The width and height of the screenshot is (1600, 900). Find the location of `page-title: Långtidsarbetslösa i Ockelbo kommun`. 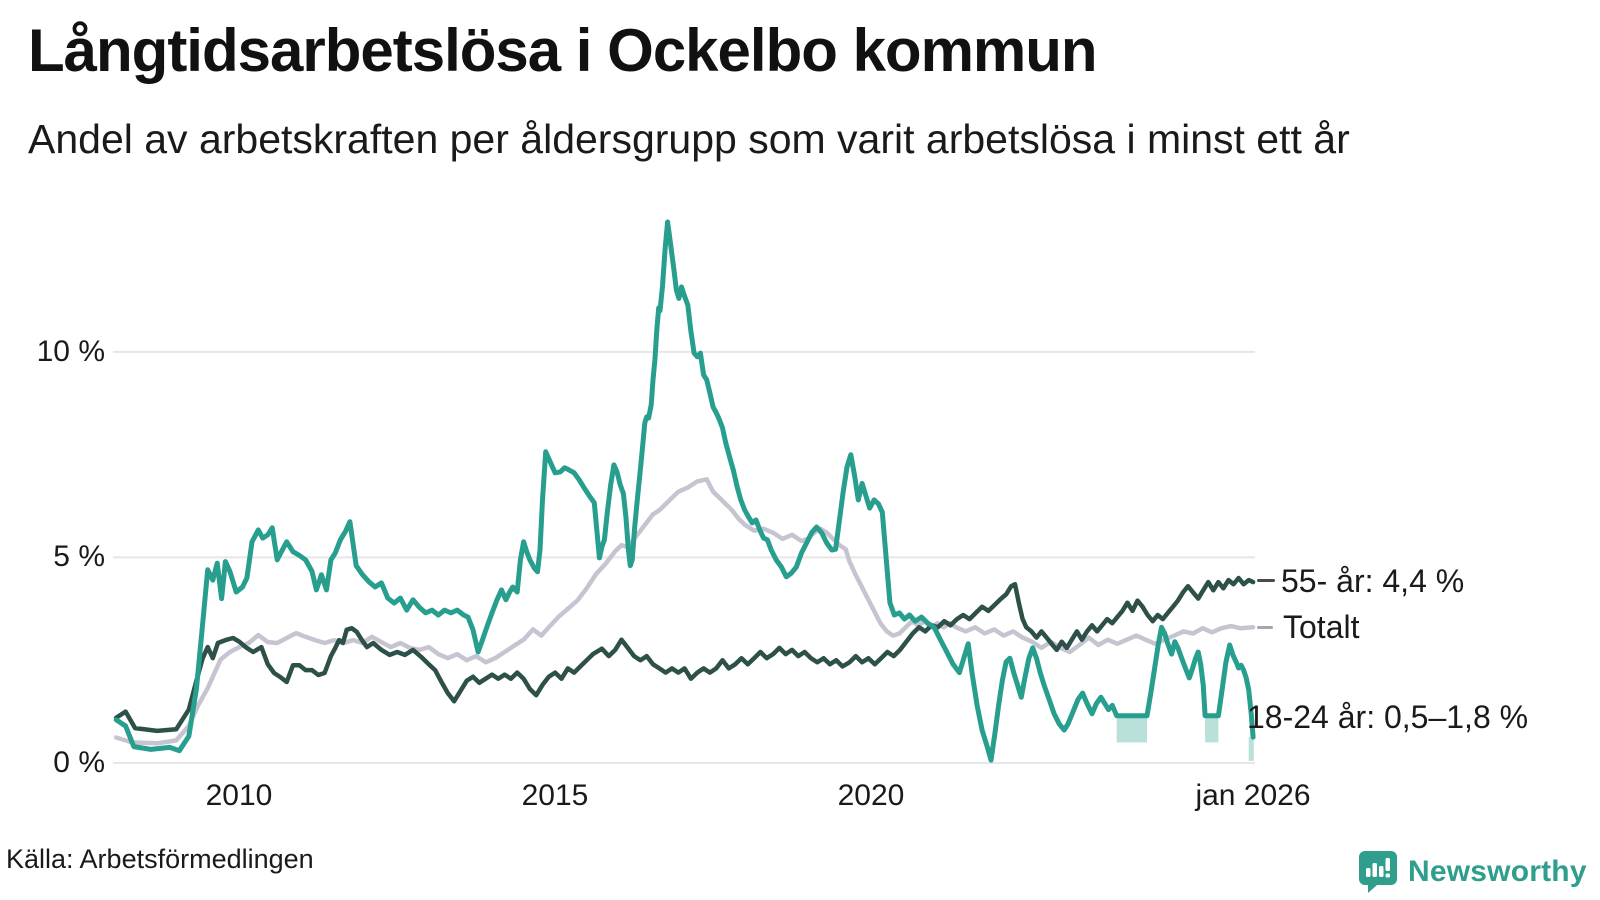

page-title: Långtidsarbetslösa i Ockelbo kommun is located at coordinates (563, 50).